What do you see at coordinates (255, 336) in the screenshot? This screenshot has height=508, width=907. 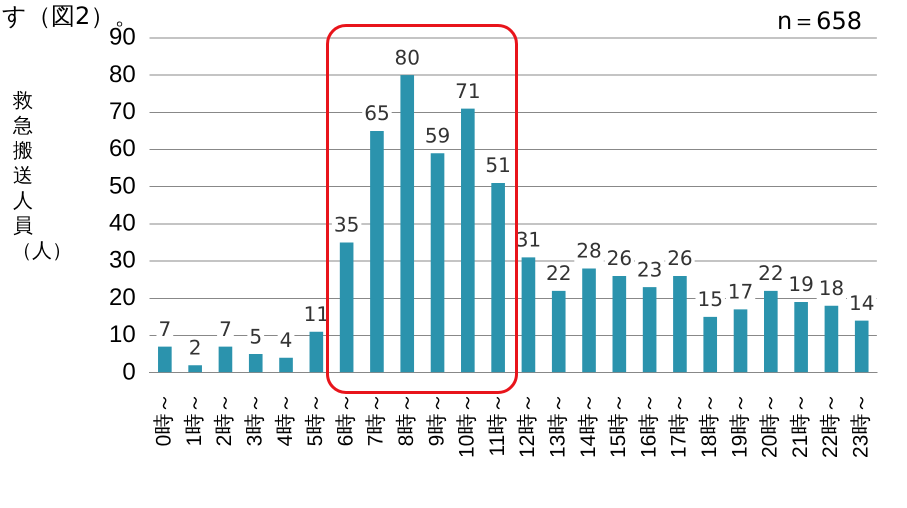 I see `data-label: 5` at bounding box center [255, 336].